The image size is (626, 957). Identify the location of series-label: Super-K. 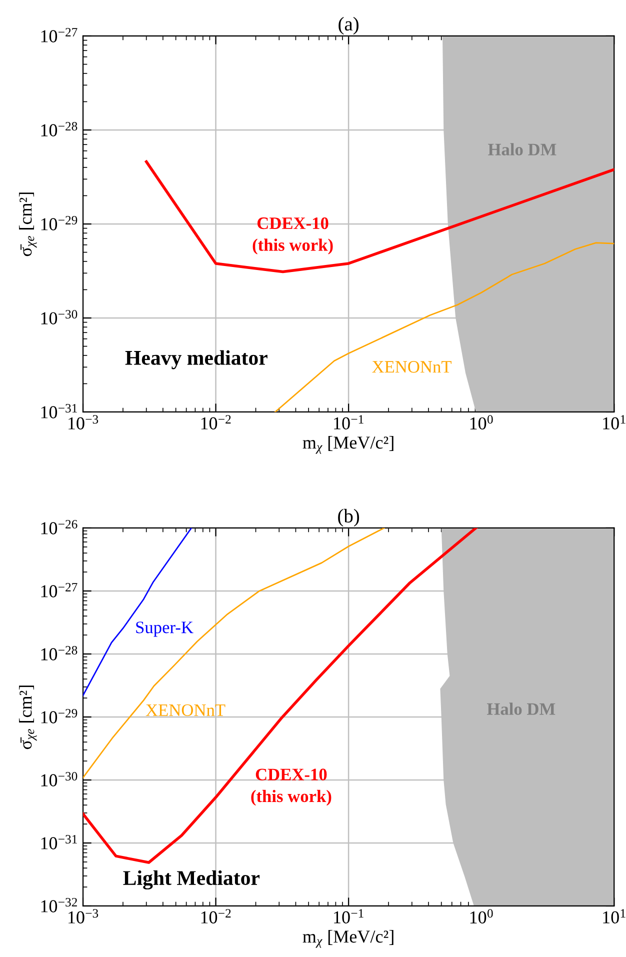
(165, 629).